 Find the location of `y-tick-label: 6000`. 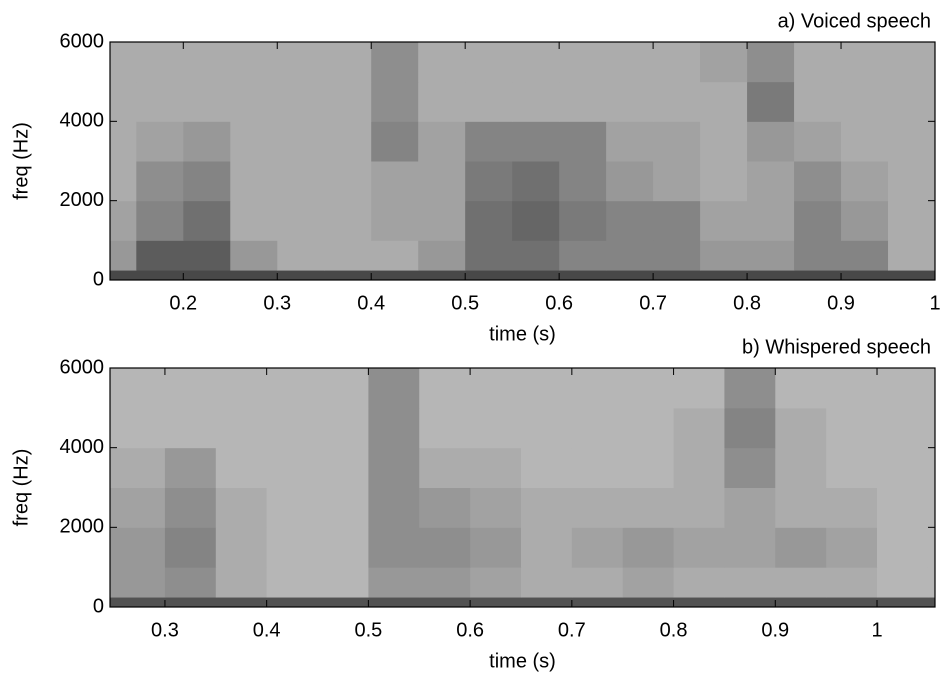

y-tick-label: 6000 is located at coordinates (82, 41).